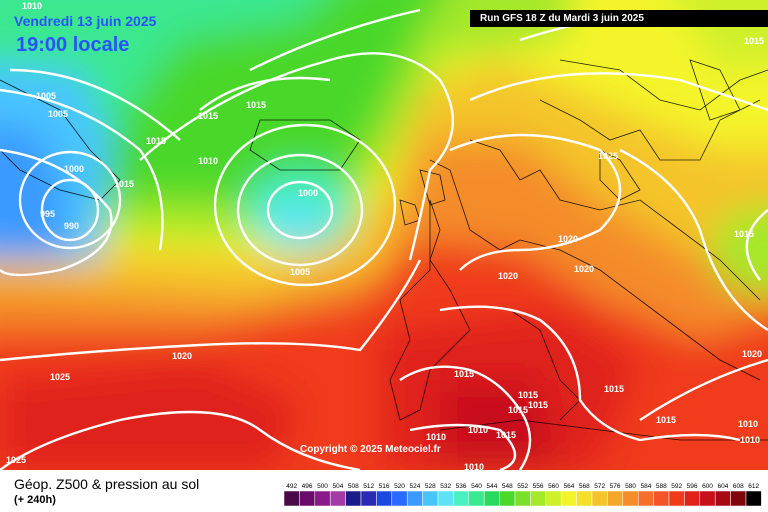 This screenshot has width=768, height=512. What do you see at coordinates (615, 486) in the screenshot?
I see `legend-value: 576` at bounding box center [615, 486].